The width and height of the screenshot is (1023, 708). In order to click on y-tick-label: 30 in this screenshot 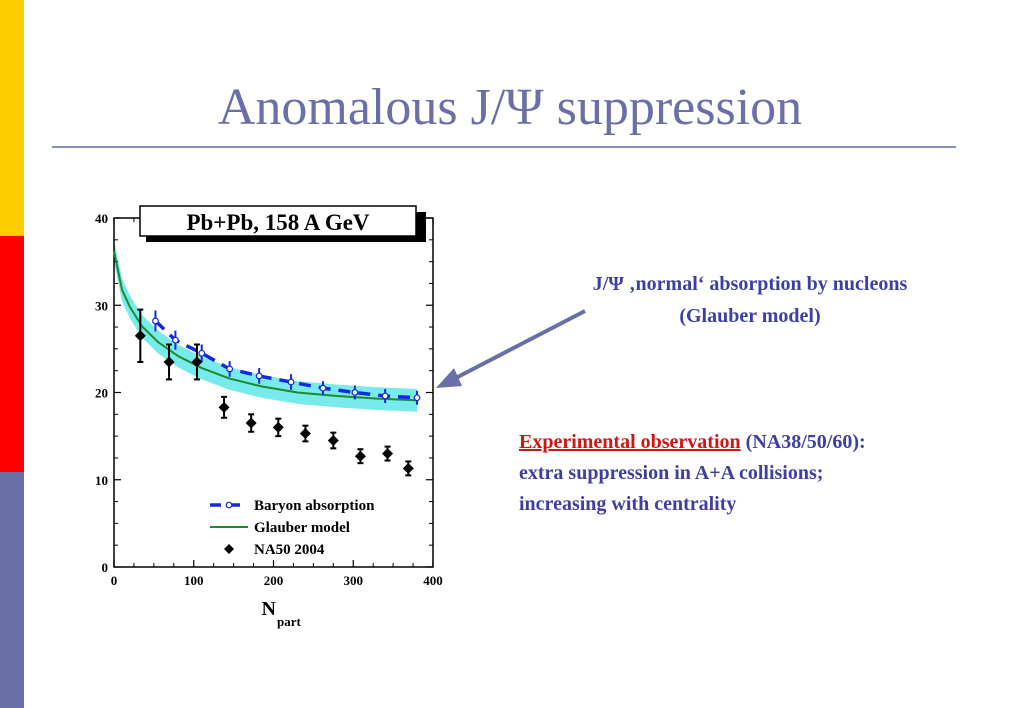, I will do `click(101, 305)`.